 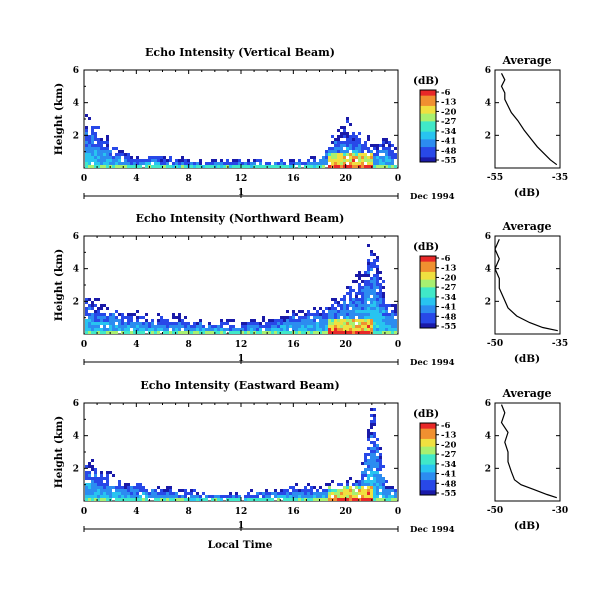 I want to click on colorbar-tick-label: -27, so click(x=448, y=288).